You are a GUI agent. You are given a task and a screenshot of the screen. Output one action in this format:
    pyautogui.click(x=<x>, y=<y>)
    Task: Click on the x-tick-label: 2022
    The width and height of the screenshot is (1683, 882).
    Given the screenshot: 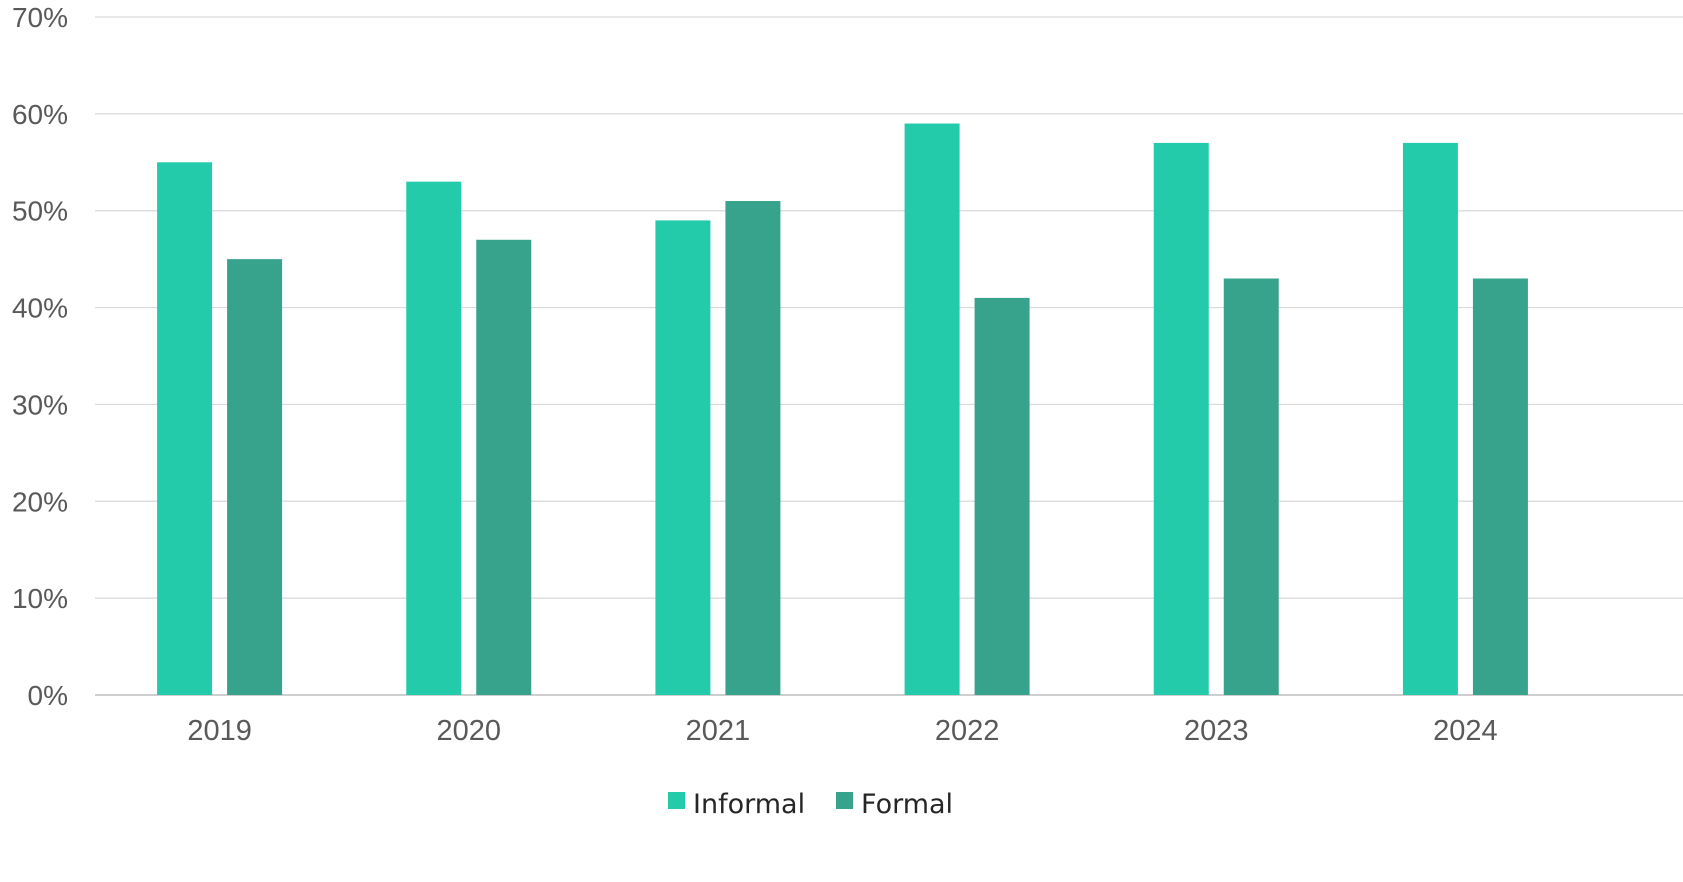 What is the action you would take?
    pyautogui.click(x=967, y=731)
    